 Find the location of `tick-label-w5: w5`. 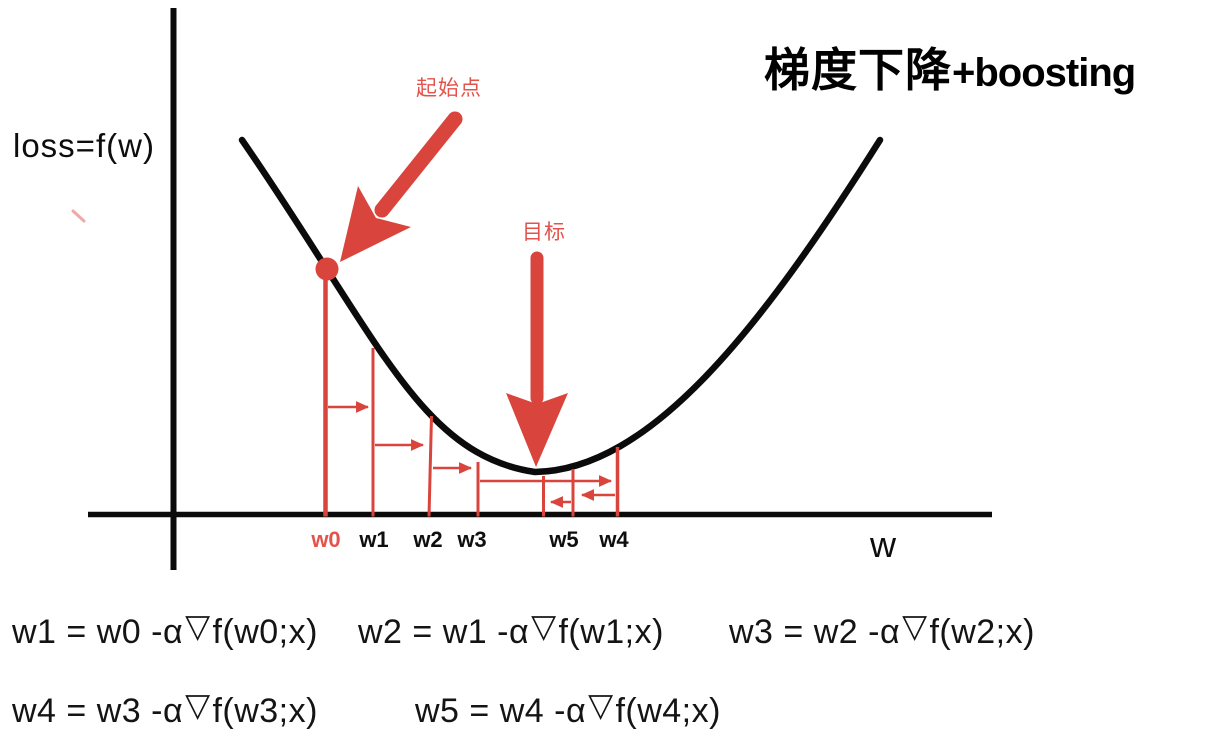

tick-label-w5: w5 is located at coordinates (564, 539).